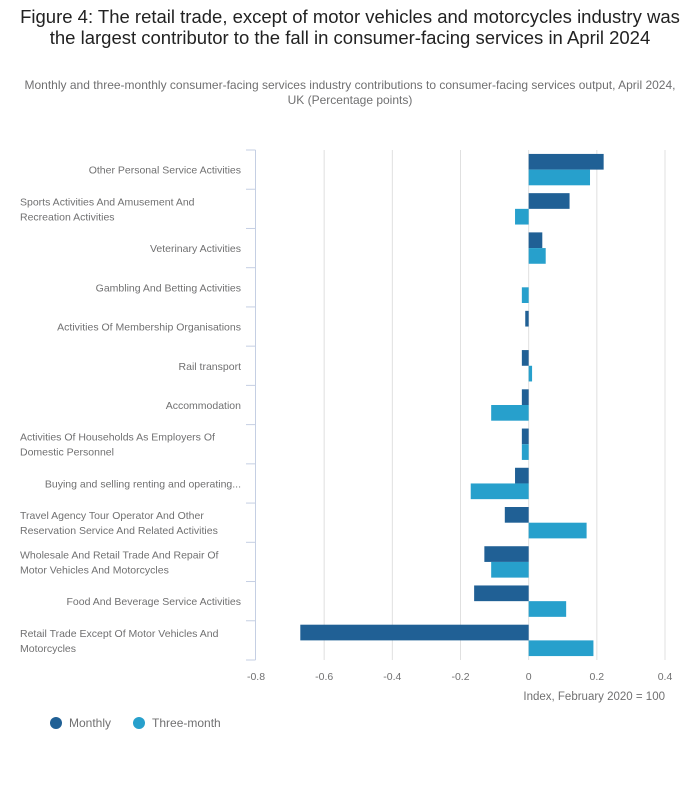 The image size is (700, 810). What do you see at coordinates (107, 202) in the screenshot?
I see `y-category-label-line: Sports Activities And Amusement And` at bounding box center [107, 202].